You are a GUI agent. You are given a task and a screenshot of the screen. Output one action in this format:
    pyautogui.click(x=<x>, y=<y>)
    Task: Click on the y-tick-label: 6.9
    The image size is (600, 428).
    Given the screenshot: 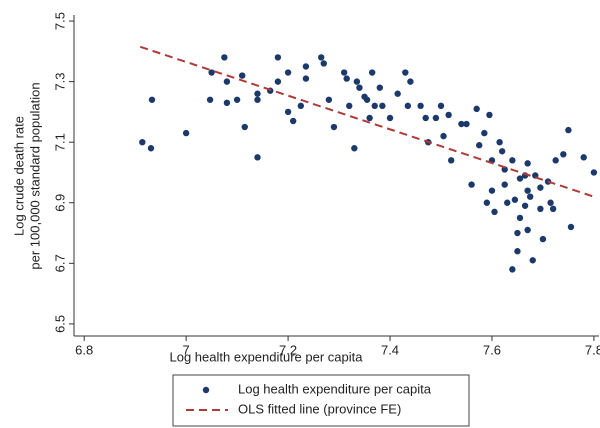 What is the action you would take?
    pyautogui.click(x=59, y=203)
    